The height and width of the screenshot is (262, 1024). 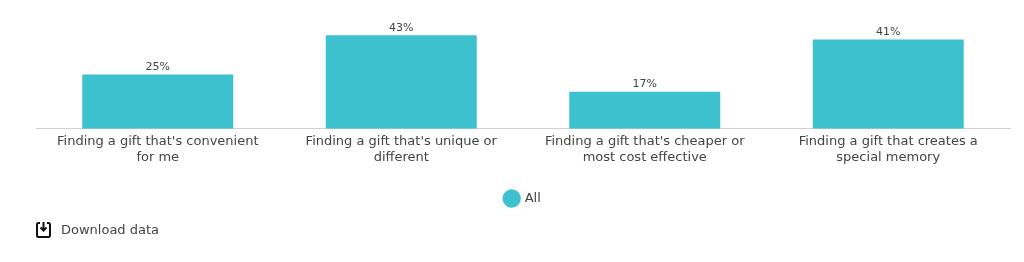 I want to click on x-tick-label: Finding a gift that creates a special memory, so click(x=888, y=148).